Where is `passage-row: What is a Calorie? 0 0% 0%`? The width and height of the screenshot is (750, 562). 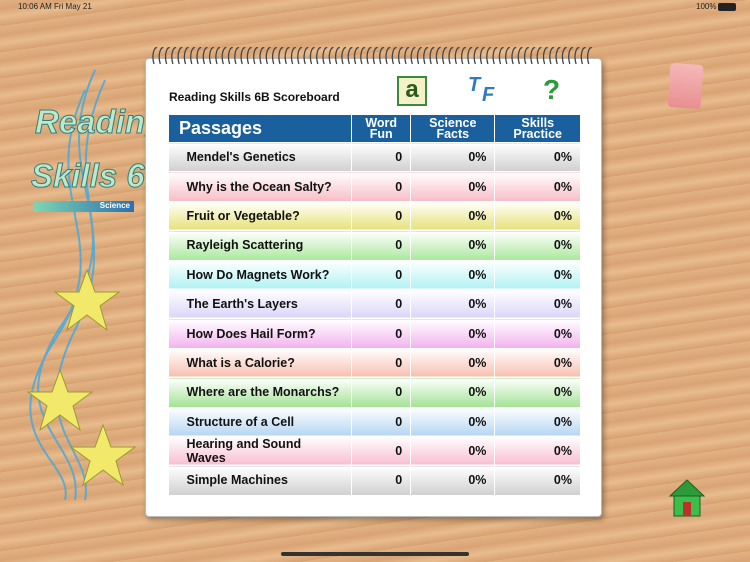 passage-row: What is a Calorie? 0 0% 0% is located at coordinates (374, 363).